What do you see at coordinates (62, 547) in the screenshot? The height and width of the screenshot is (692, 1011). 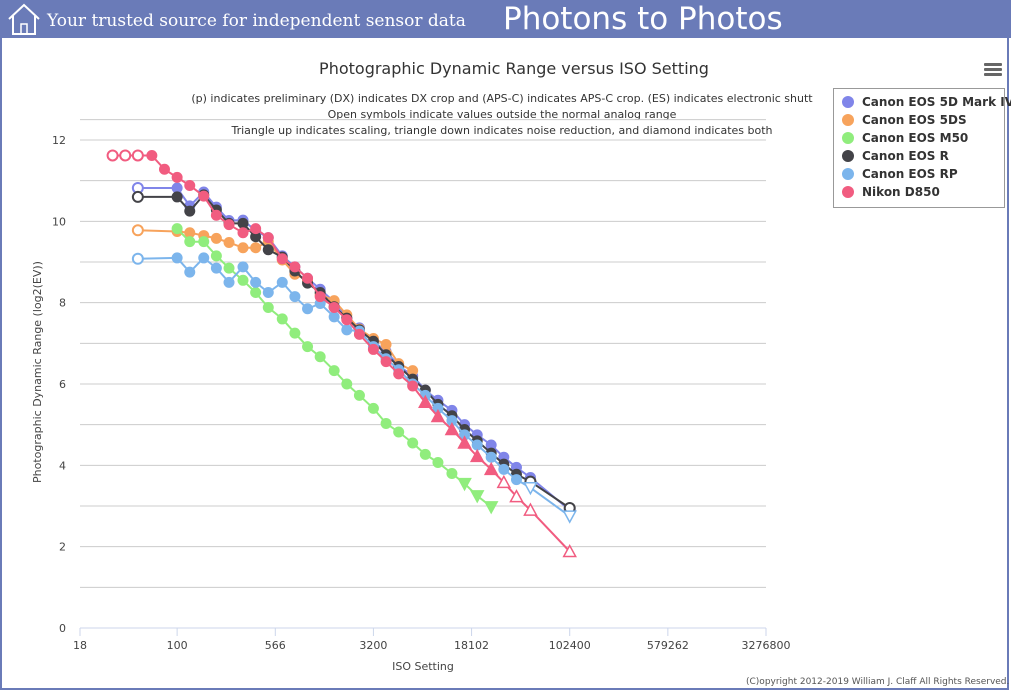 I see `y-tick-label: 2` at bounding box center [62, 547].